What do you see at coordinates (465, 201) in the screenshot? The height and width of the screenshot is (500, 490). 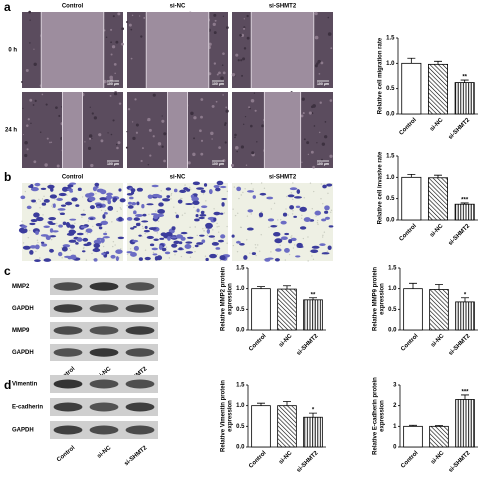 I see `significance-mark: ***` at bounding box center [465, 201].